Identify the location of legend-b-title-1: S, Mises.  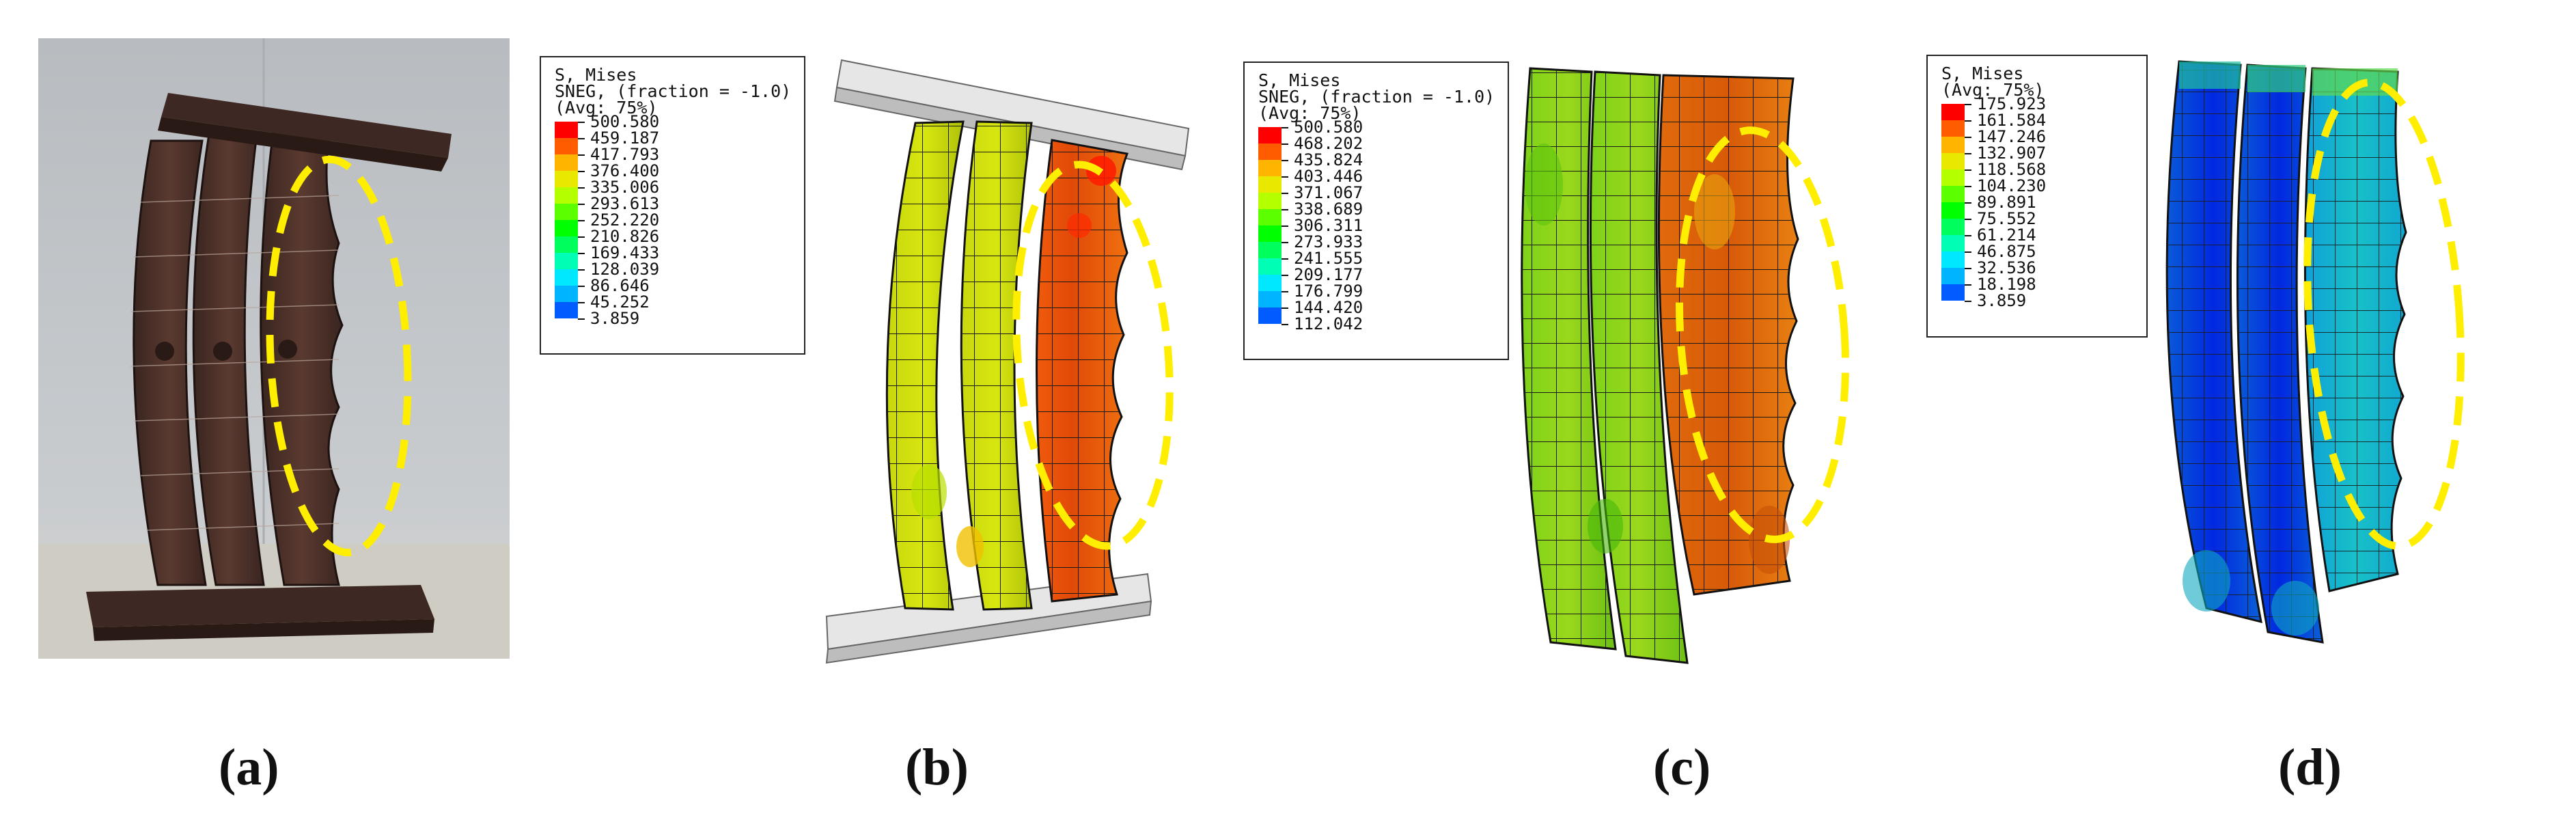
(596, 75).